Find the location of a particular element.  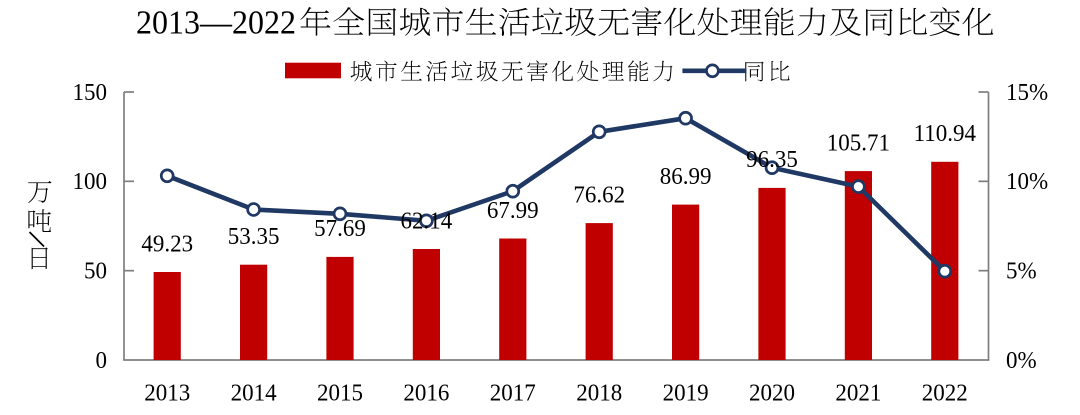

svg-text: 2013—2022 is located at coordinates (216, 23).